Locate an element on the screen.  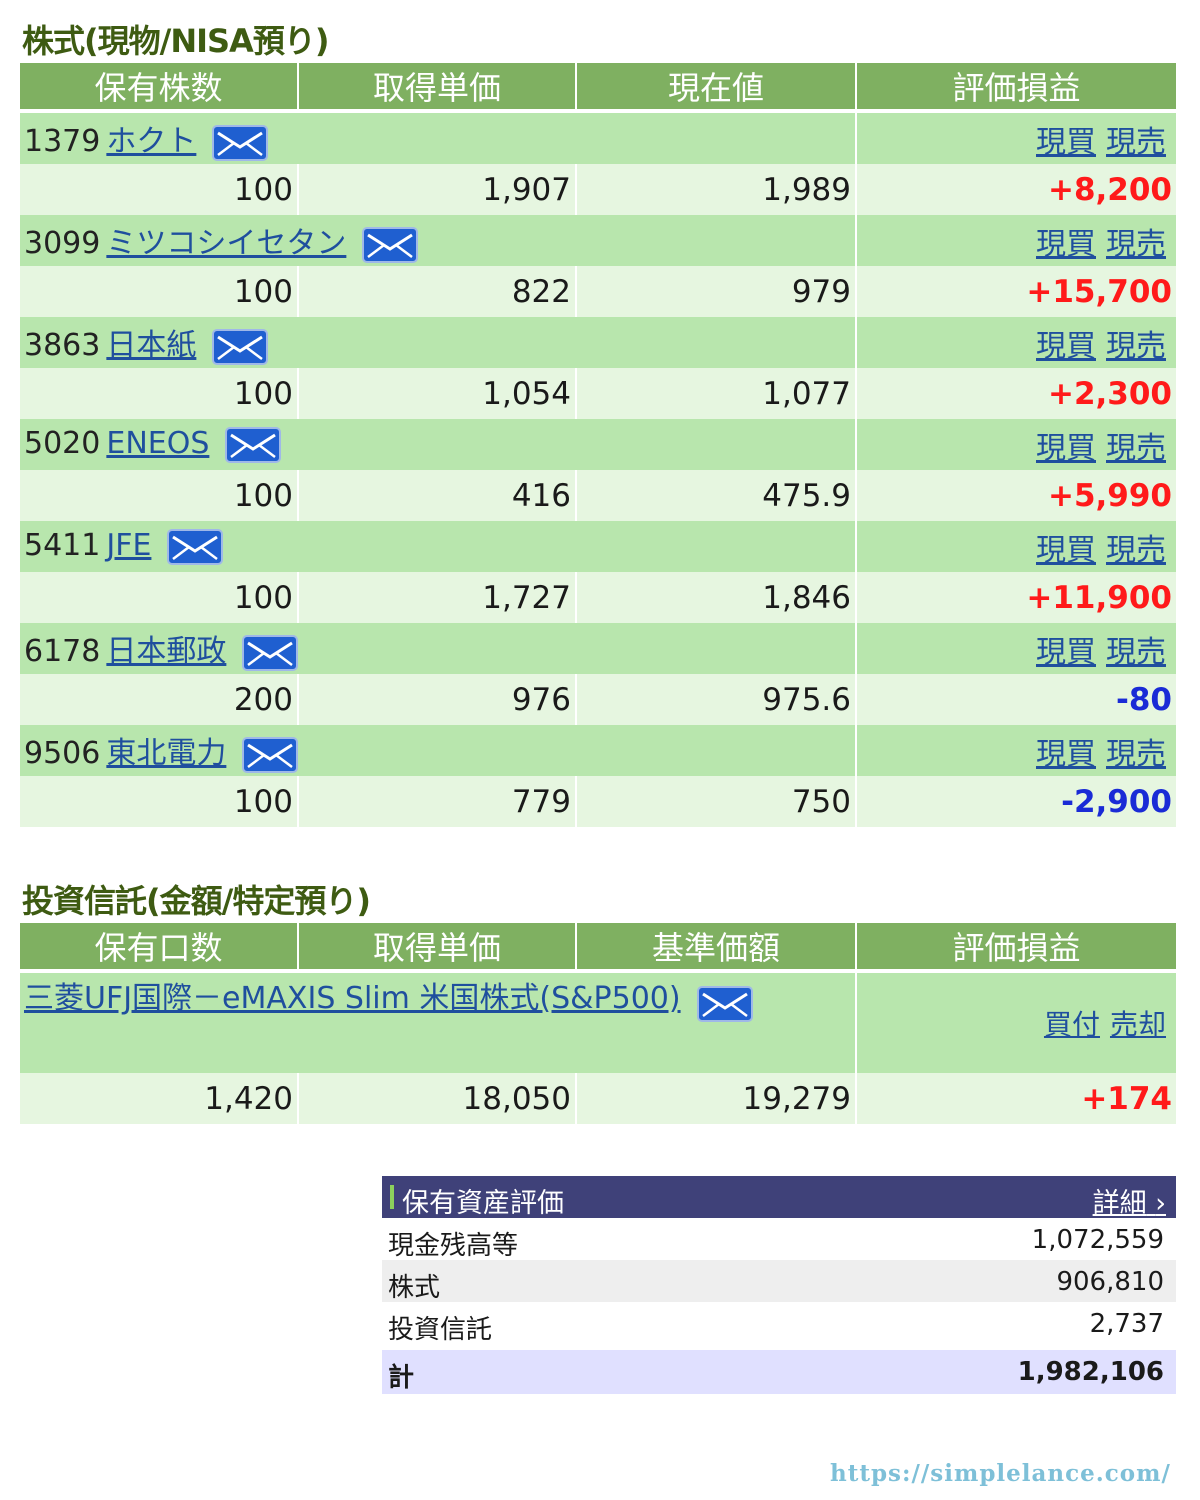
stock-code: 9506 is located at coordinates (62, 754).